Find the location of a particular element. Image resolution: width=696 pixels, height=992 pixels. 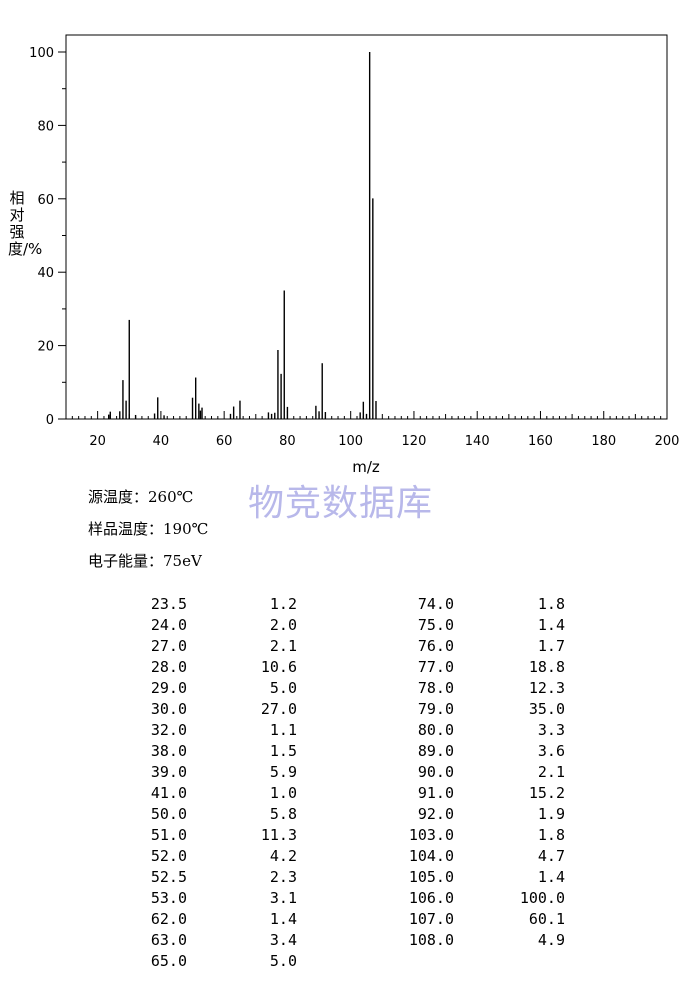

peak-mz: 27.0 is located at coordinates (168, 646).